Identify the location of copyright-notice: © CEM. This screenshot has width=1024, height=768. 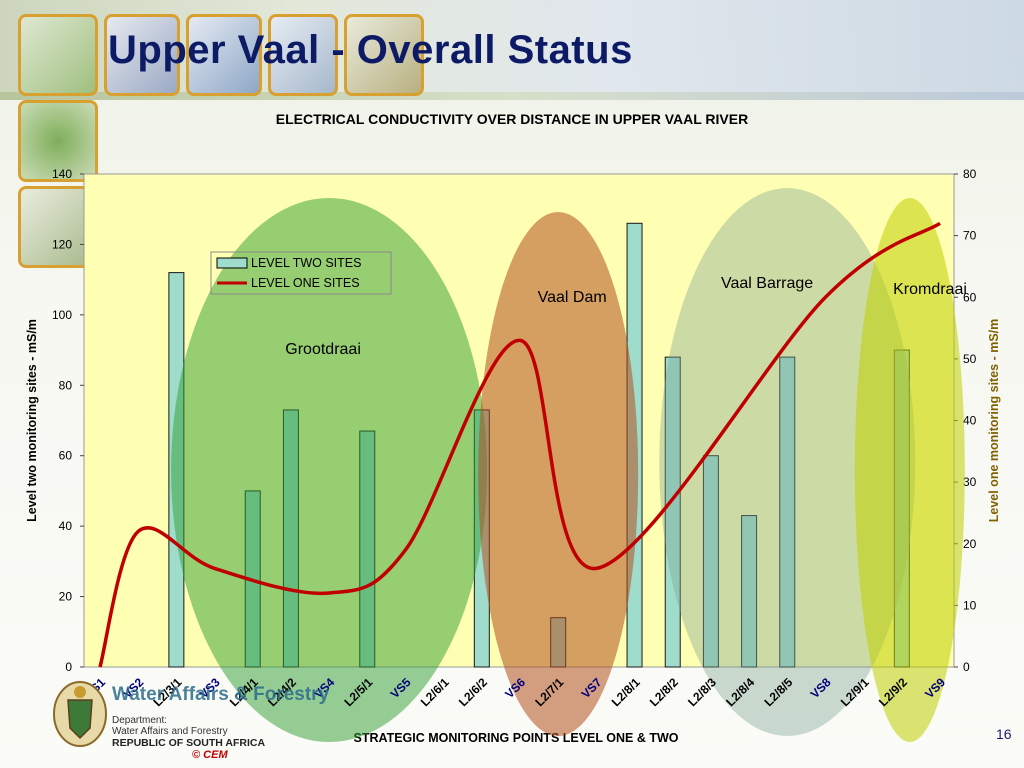
(210, 755).